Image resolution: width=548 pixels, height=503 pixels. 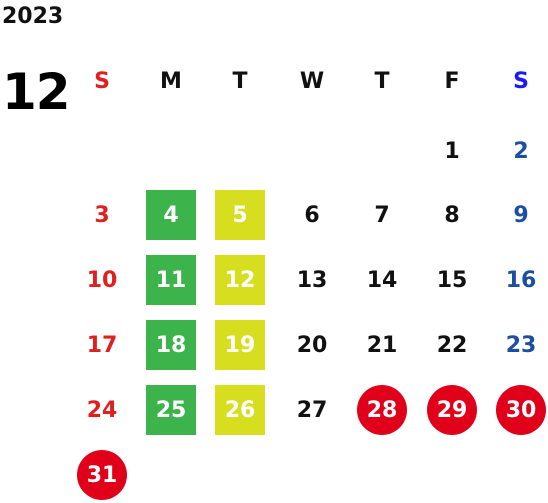 What do you see at coordinates (33, 16) in the screenshot?
I see `year-label: 2023` at bounding box center [33, 16].